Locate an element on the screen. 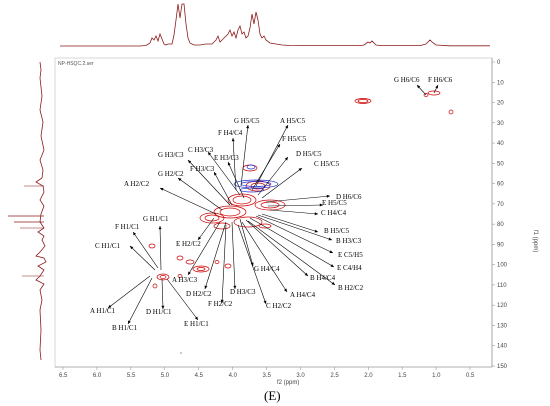  f1-tick-label: 60 is located at coordinates (500, 185).